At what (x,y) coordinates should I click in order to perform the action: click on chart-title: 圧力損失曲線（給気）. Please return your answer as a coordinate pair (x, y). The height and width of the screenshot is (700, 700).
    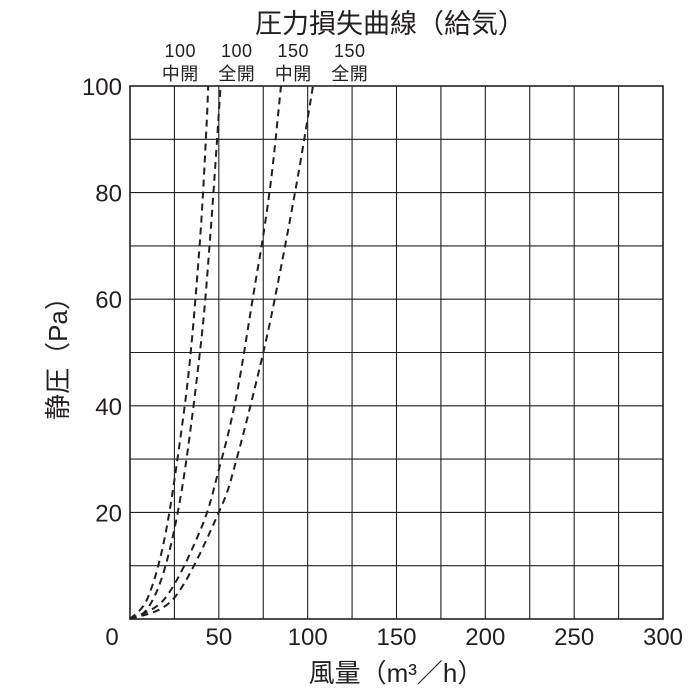
    Looking at the image, I should click on (390, 24).